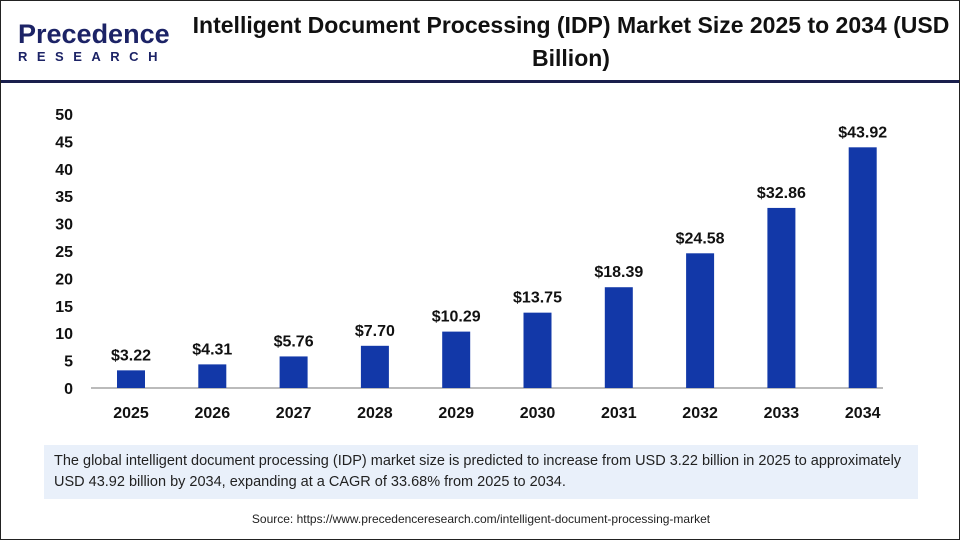 The image size is (960, 540). Describe the element at coordinates (537, 350) in the screenshot. I see `bar-2030` at that location.